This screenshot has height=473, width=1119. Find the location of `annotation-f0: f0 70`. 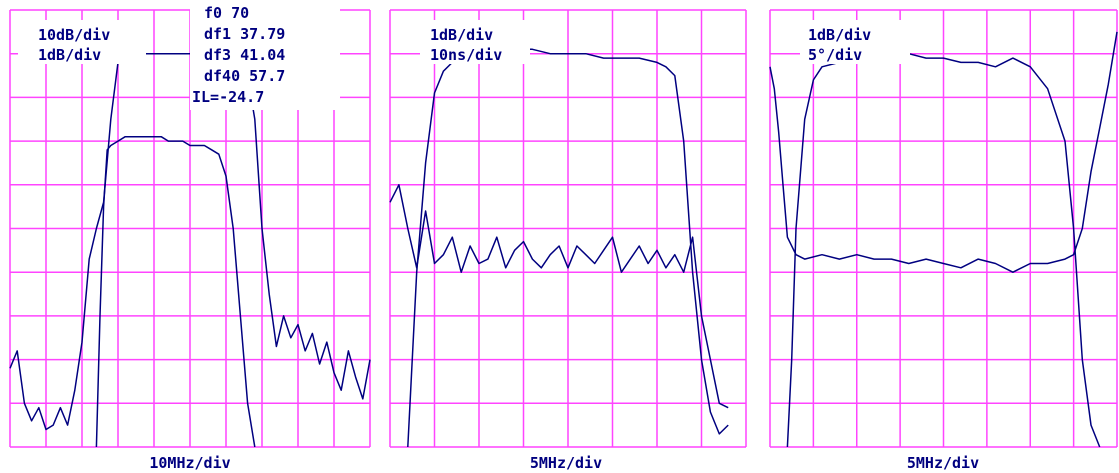

annotation-f0: f0 70 is located at coordinates (226, 13).